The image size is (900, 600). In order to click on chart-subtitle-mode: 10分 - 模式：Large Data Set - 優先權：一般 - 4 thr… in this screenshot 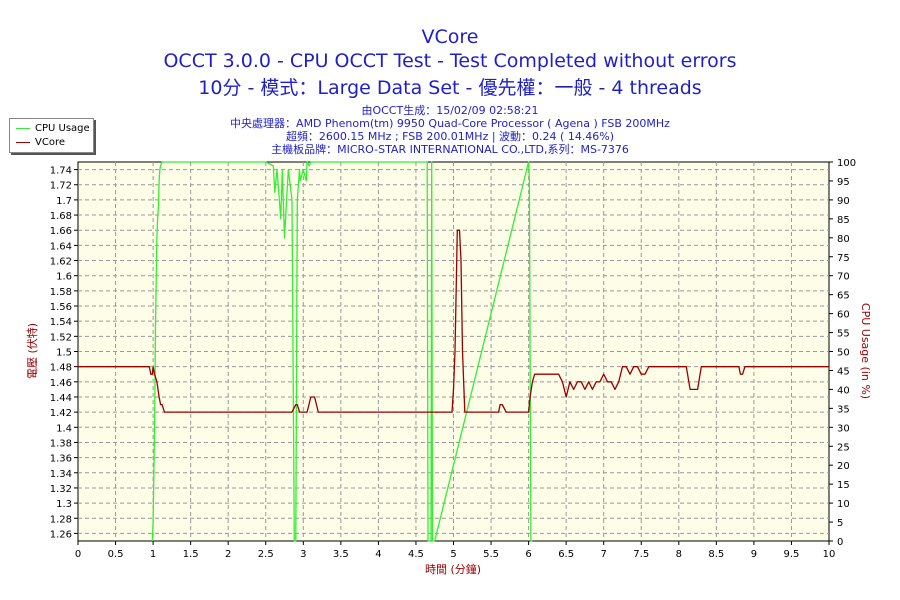, I will do `click(450, 88)`.